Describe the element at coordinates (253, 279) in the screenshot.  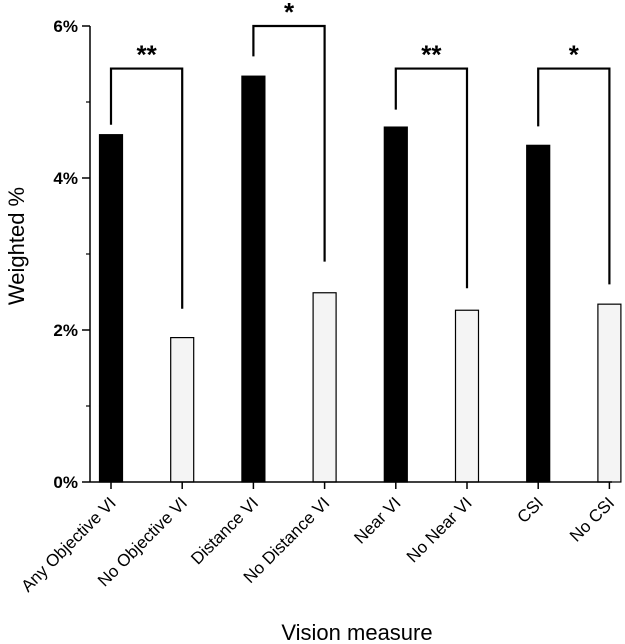
I see `bar-distance-vi` at that location.